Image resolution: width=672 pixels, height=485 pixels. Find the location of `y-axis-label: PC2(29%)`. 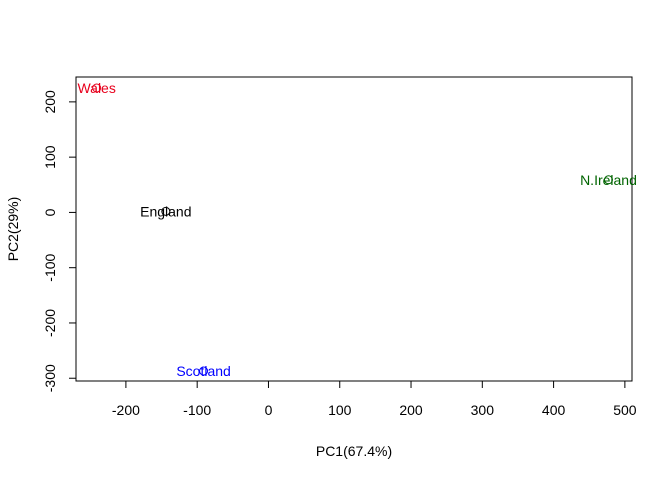

y-axis-label: PC2(29%) is located at coordinates (13, 229).